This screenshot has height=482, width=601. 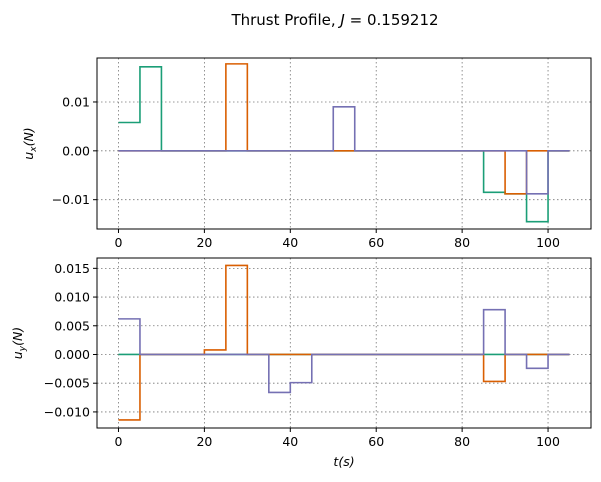 What do you see at coordinates (76, 101) in the screenshot?
I see `y-tick-label: 0.01` at bounding box center [76, 101].